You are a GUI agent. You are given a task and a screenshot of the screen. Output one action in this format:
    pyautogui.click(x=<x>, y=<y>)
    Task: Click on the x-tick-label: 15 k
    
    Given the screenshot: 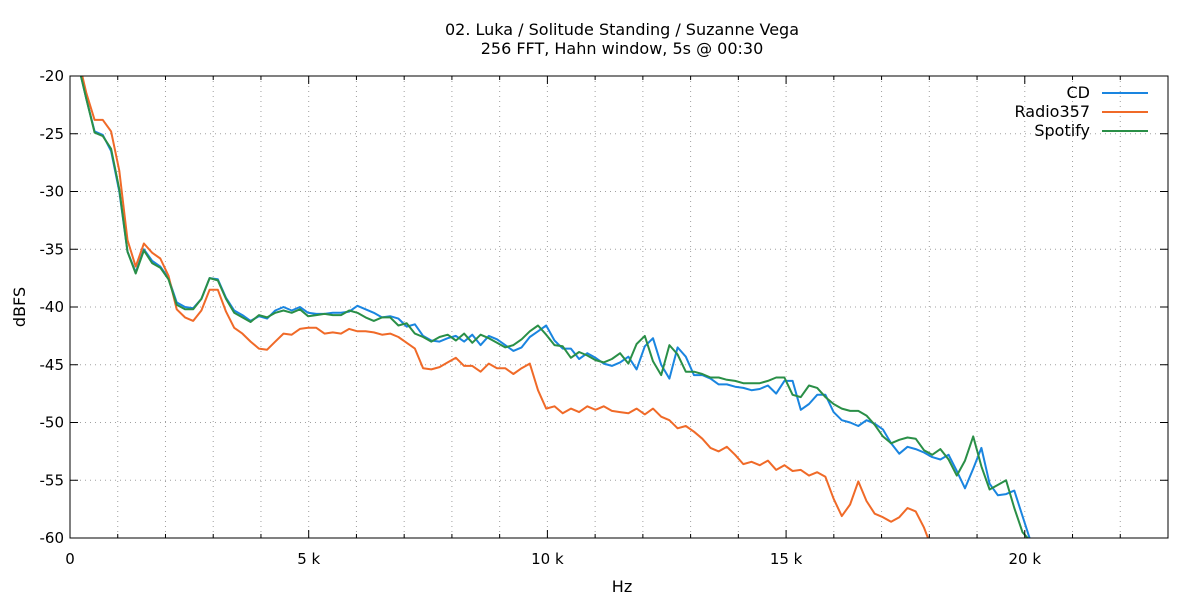 What is the action you would take?
    pyautogui.click(x=786, y=559)
    